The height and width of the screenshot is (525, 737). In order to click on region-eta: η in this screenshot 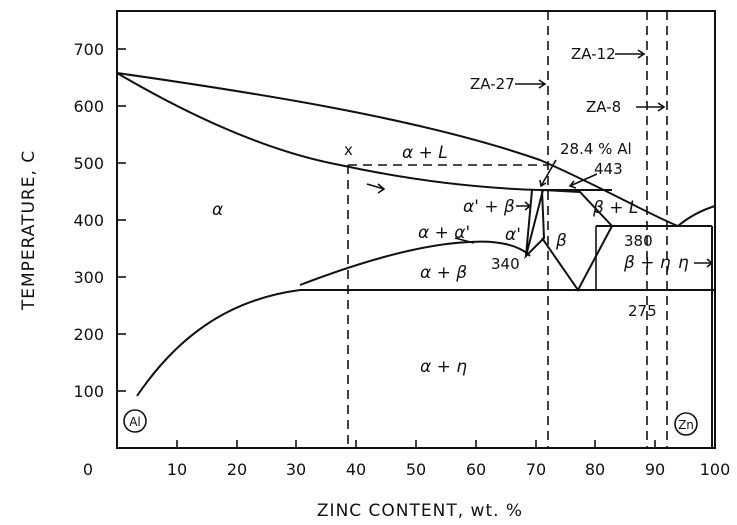, I will do `click(683, 263)`.